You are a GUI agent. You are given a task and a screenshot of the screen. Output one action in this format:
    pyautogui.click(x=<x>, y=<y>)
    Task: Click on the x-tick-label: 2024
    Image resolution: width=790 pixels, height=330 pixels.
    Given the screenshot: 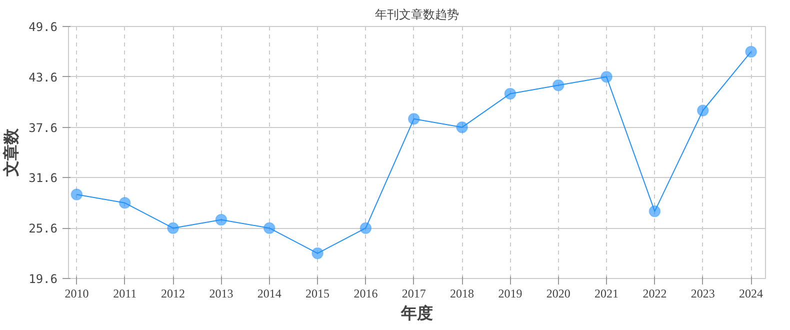 What is the action you would take?
    pyautogui.click(x=751, y=293)
    